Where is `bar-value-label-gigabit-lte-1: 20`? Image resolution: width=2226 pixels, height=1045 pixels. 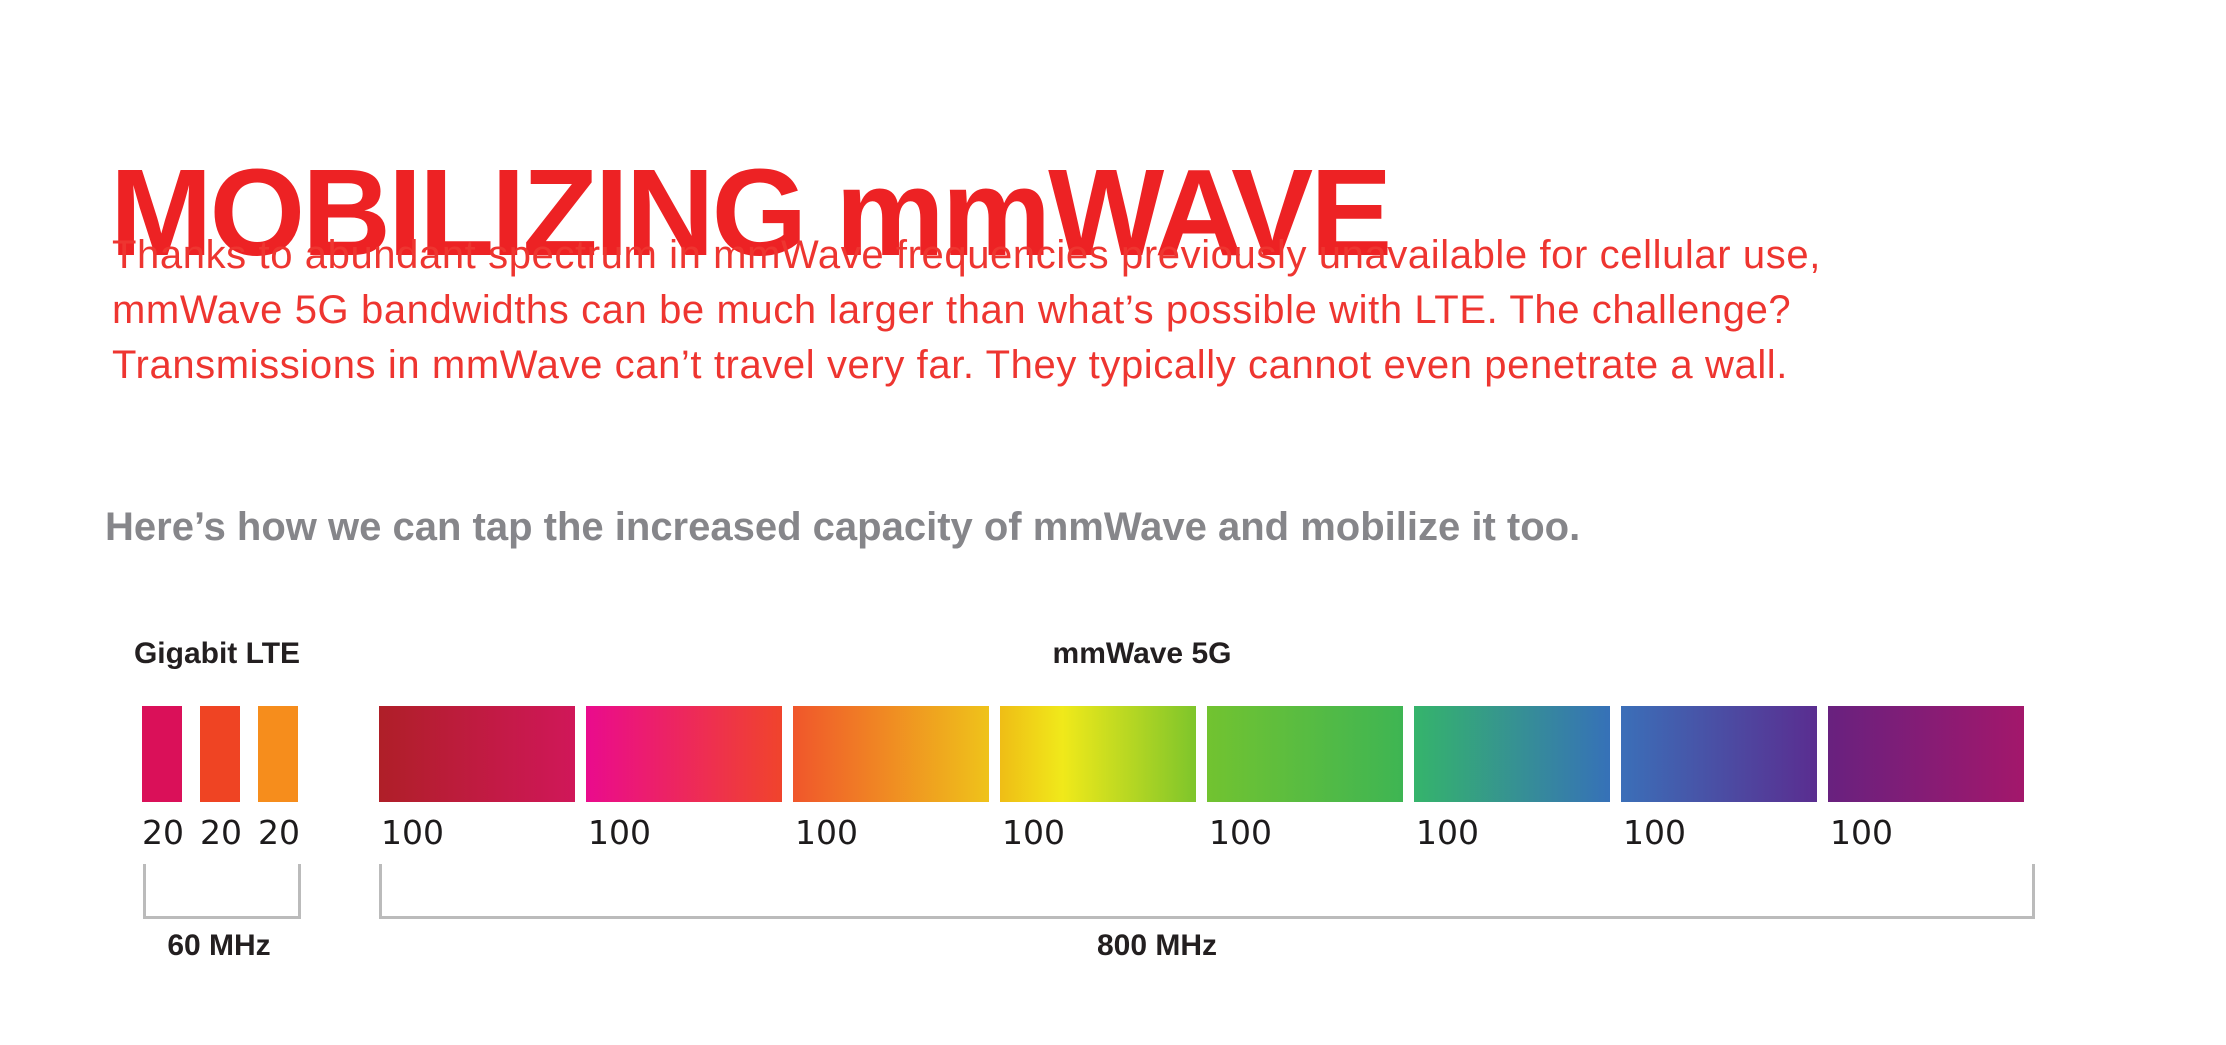 bar-value-label-gigabit-lte-1: 20 is located at coordinates (163, 832).